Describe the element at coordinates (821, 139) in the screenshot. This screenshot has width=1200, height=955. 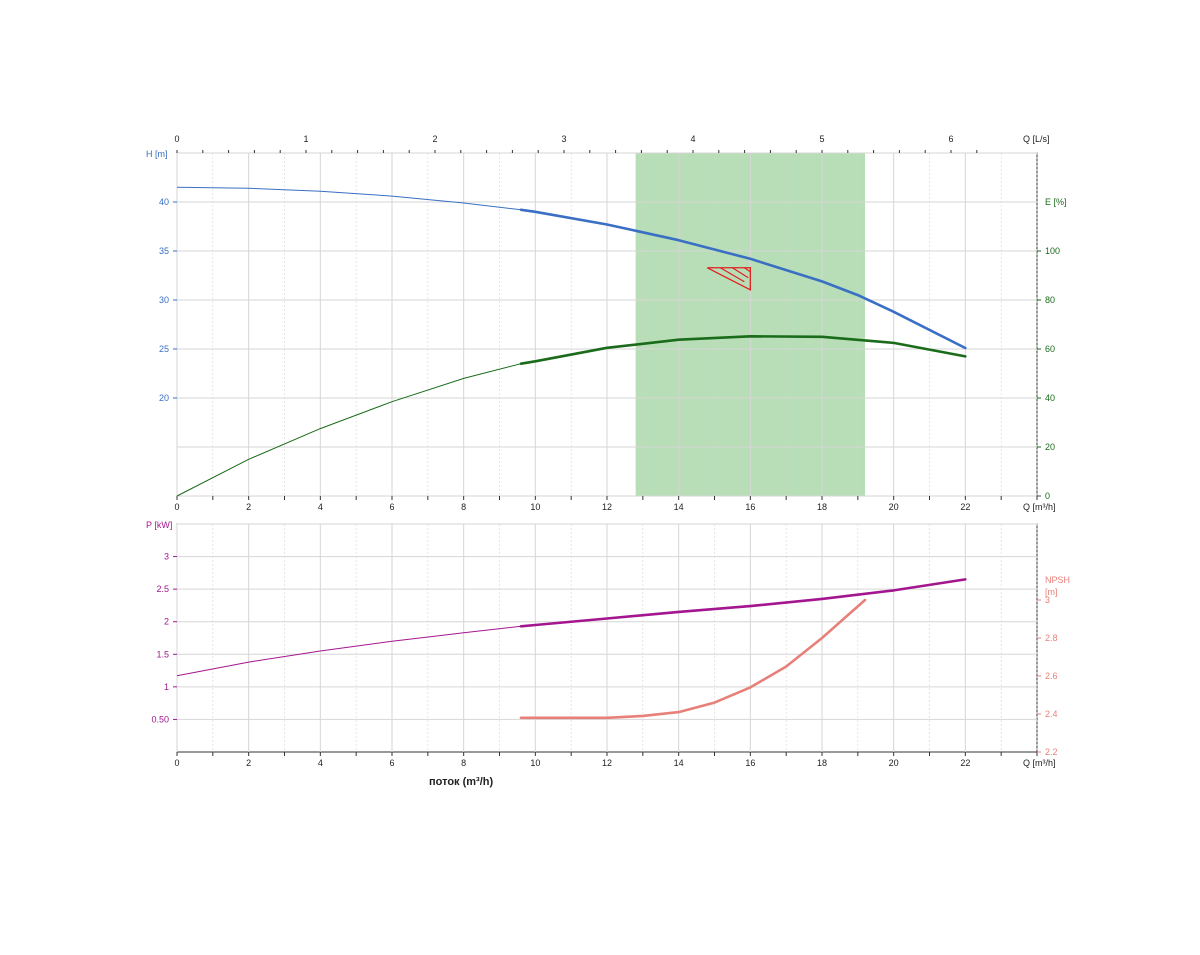
I see `top-tick-label: 5` at that location.